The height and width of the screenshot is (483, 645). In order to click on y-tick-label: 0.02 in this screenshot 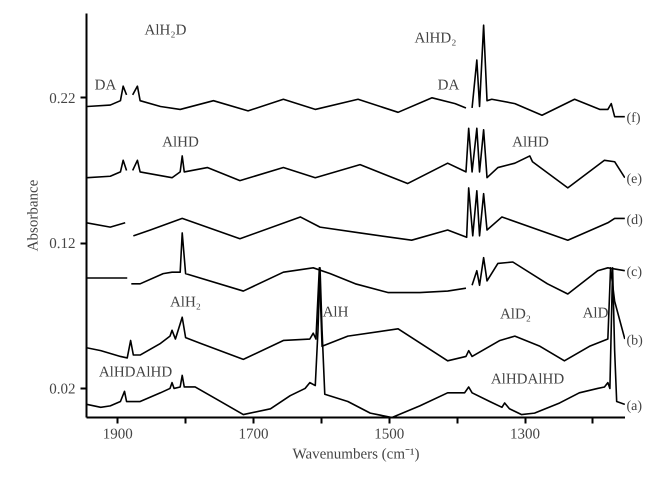, I will do `click(62, 389)`.